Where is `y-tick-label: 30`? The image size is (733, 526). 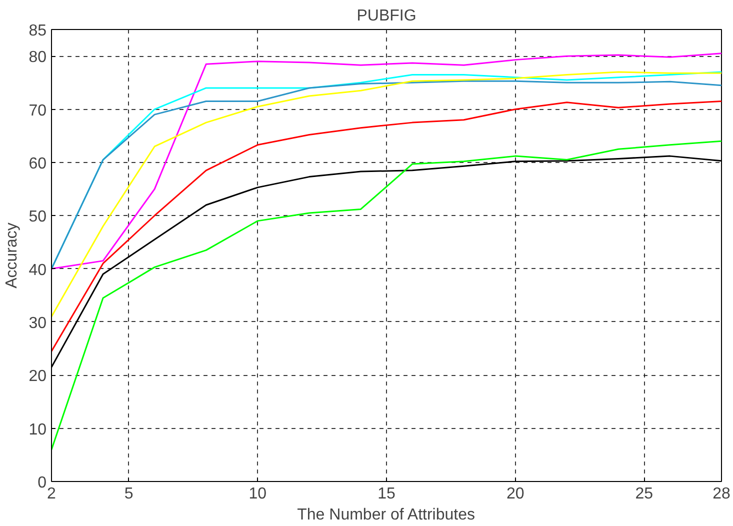
y-tick-label: 30 is located at coordinates (37, 323).